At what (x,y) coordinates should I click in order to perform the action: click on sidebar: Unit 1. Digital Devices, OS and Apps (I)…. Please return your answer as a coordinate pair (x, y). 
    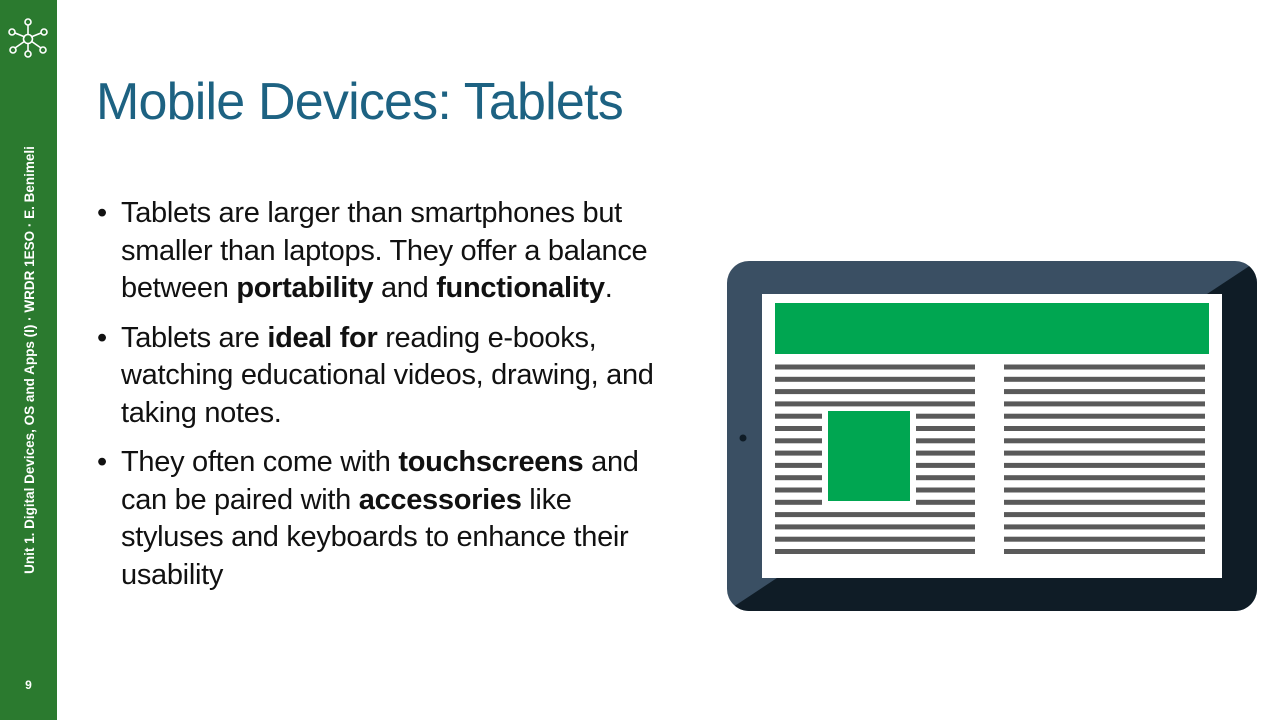
    Looking at the image, I should click on (28, 360).